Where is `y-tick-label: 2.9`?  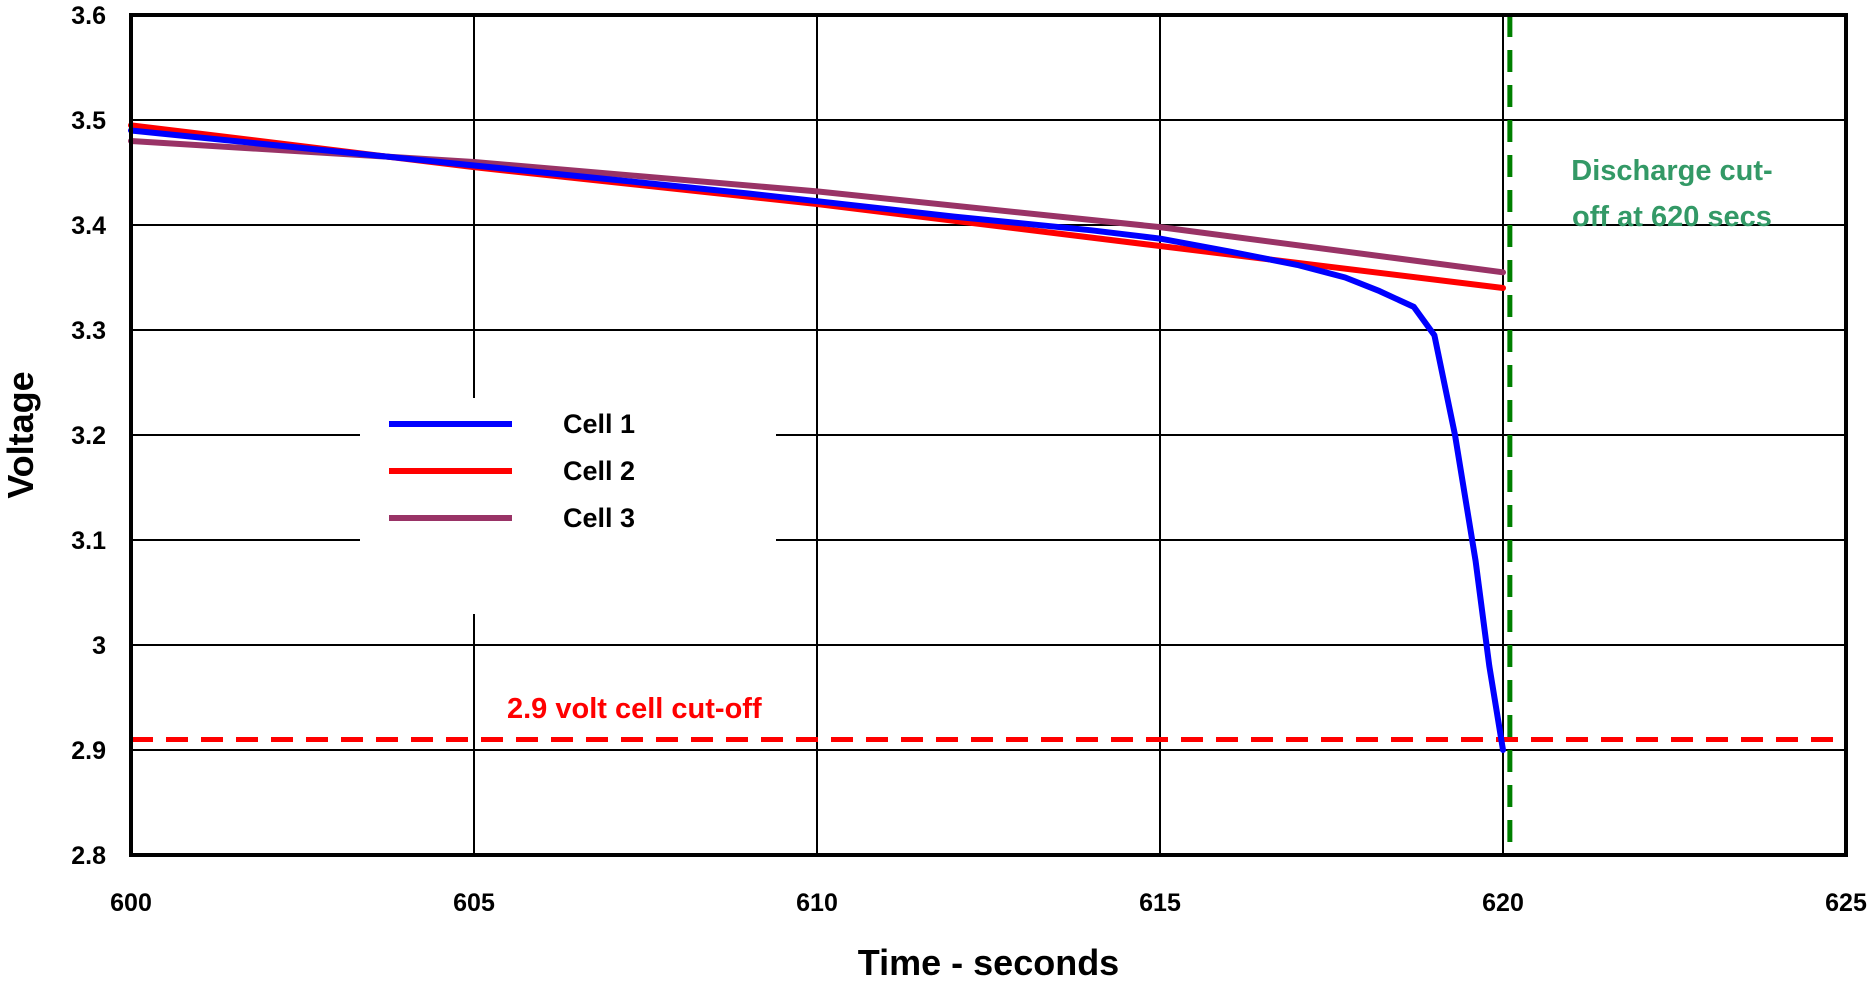 y-tick-label: 2.9 is located at coordinates (88, 751).